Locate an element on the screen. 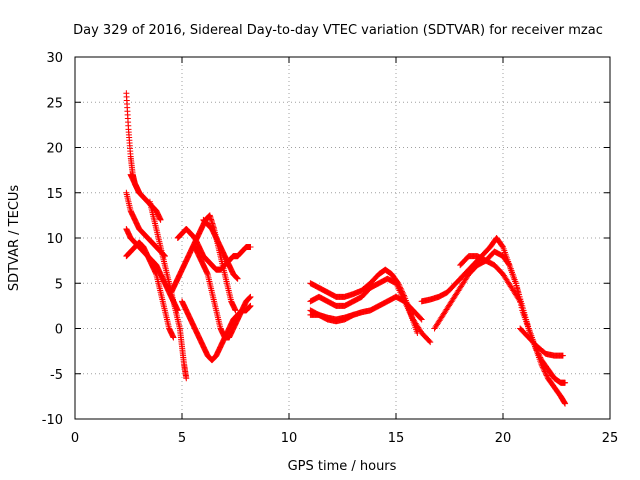 The width and height of the screenshot is (640, 480). y-tick-label: -5 is located at coordinates (56, 375).